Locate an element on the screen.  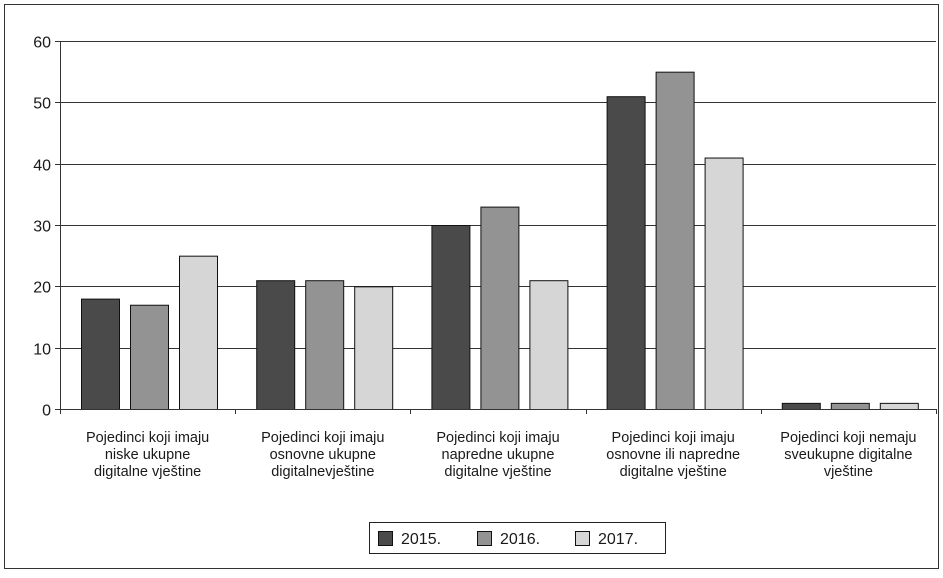
bar-2016-cat3 is located at coordinates (500, 308).